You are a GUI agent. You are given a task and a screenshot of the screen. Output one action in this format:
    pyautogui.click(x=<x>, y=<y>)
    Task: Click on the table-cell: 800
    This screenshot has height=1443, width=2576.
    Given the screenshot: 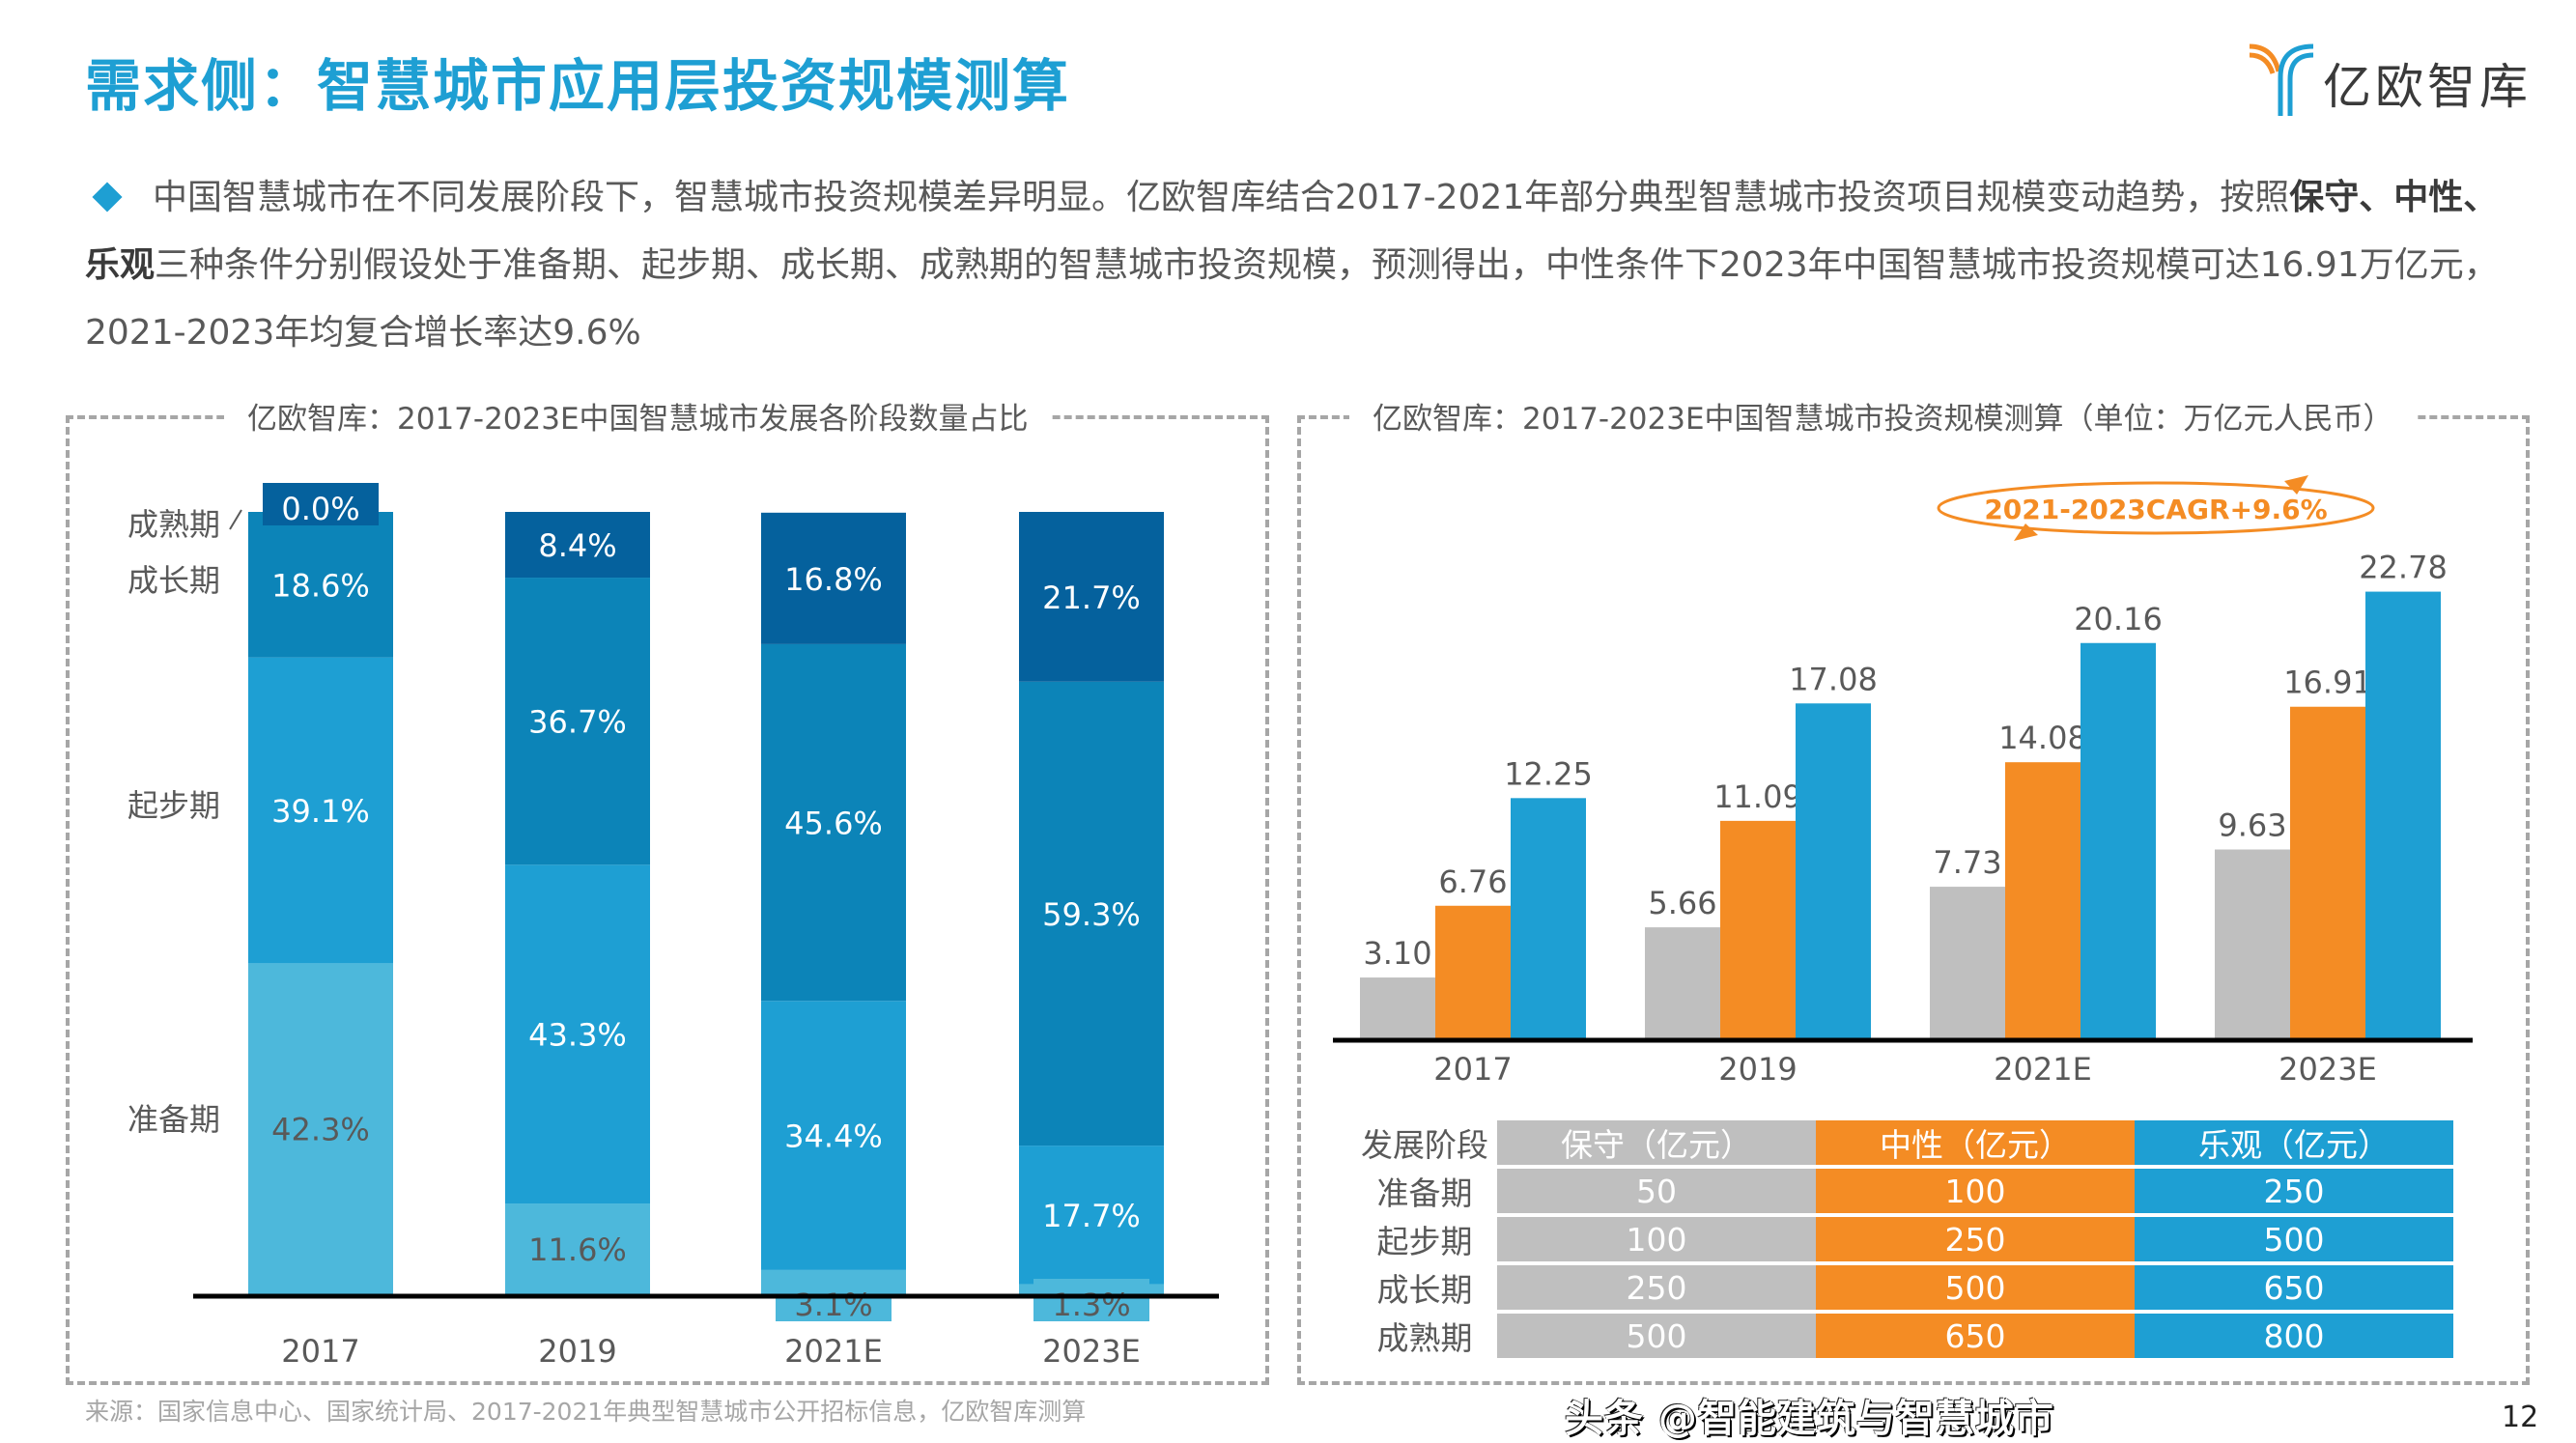 What is the action you would take?
    pyautogui.click(x=2294, y=1336)
    